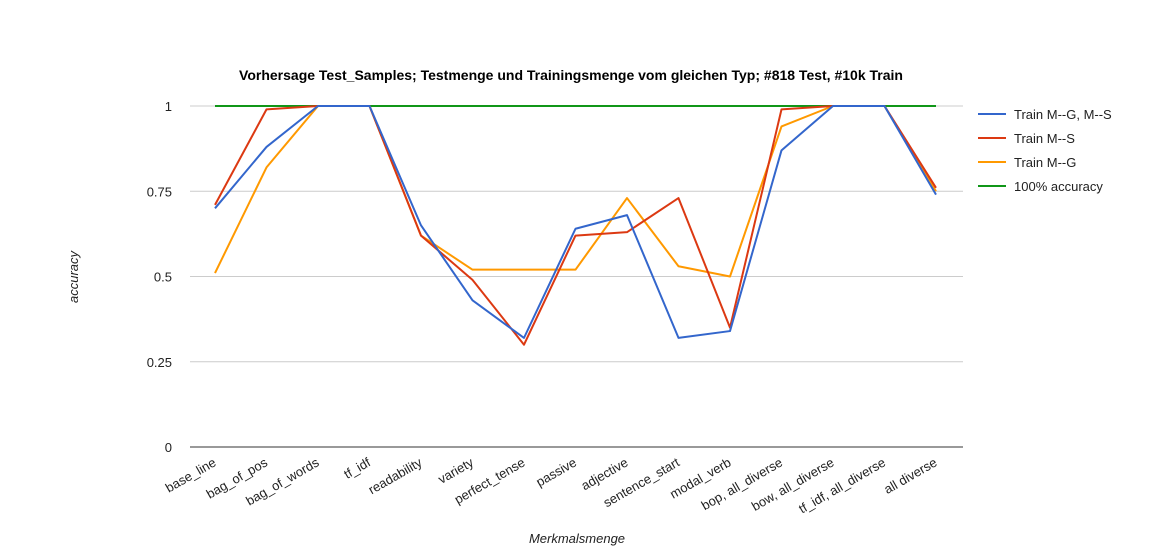  What do you see at coordinates (1058, 186) in the screenshot?
I see `legend-label: 100% accuracy` at bounding box center [1058, 186].